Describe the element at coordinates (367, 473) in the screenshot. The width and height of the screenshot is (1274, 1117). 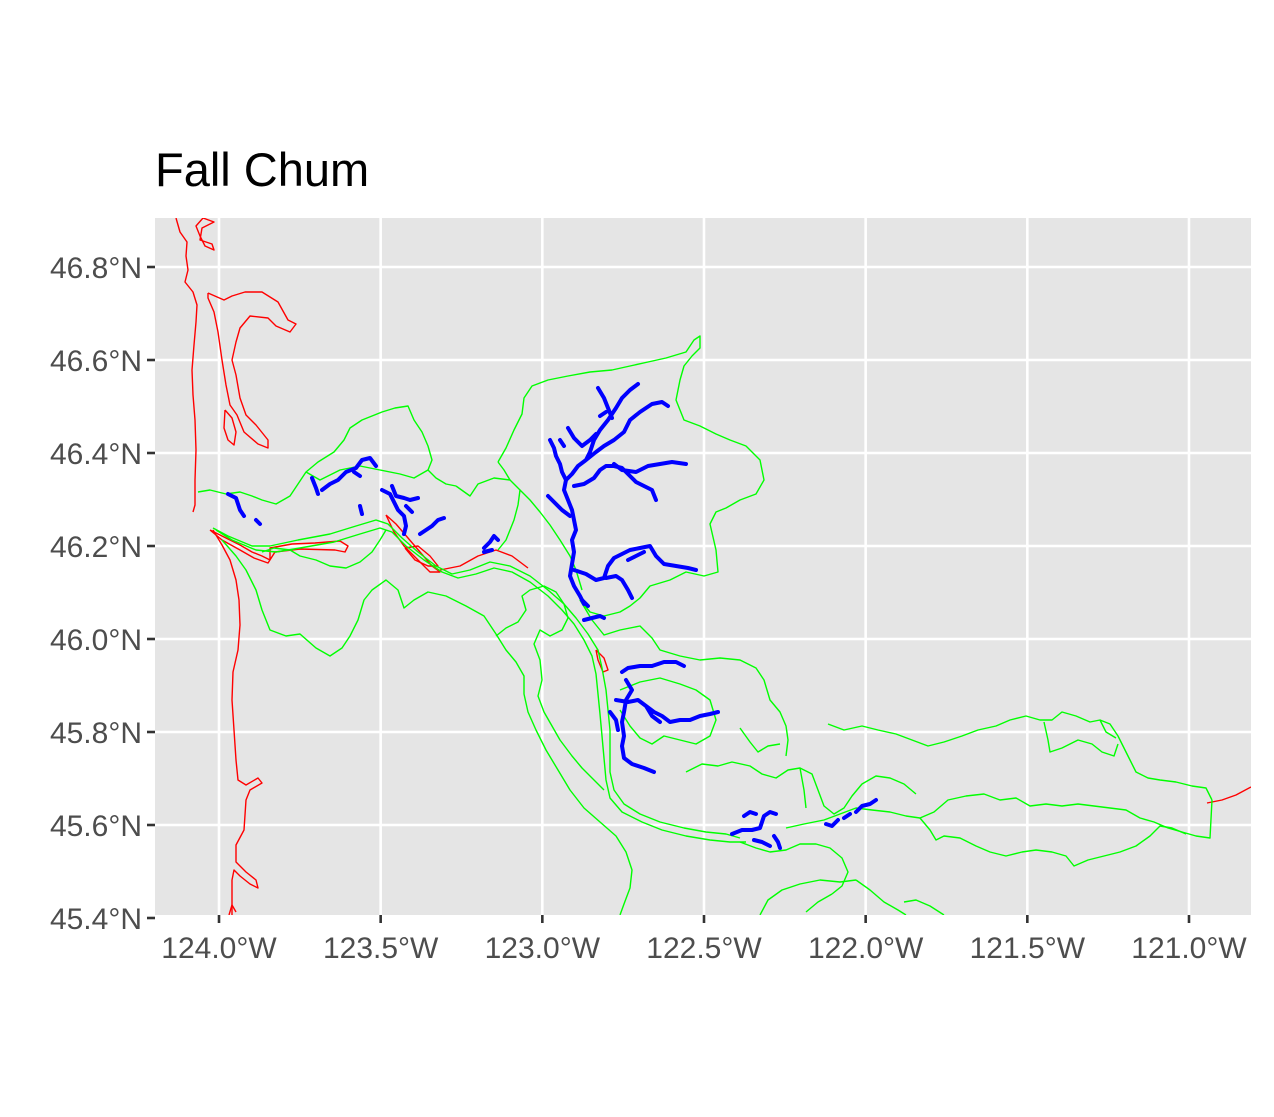
I see `elochoman-boundary` at that location.